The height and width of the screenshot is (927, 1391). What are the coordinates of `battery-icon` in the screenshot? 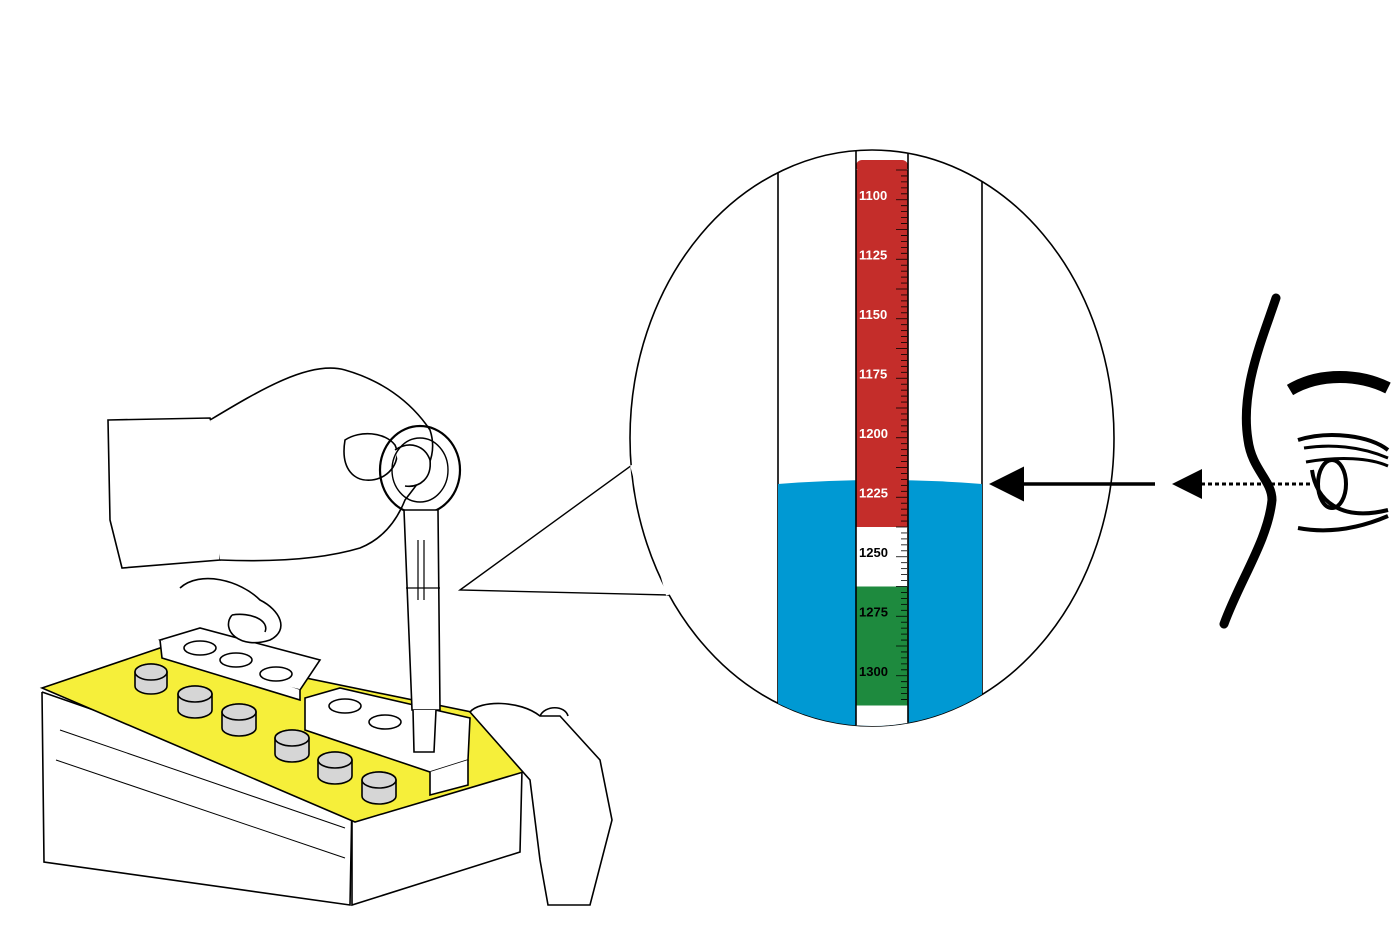 It's located at (326, 742).